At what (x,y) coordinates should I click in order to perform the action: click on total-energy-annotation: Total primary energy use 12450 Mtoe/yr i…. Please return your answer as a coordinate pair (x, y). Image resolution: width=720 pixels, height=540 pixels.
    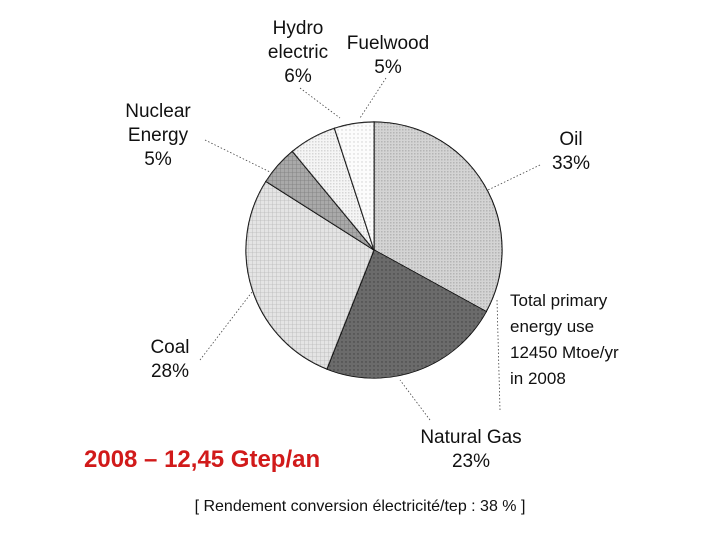
    Looking at the image, I should click on (564, 339).